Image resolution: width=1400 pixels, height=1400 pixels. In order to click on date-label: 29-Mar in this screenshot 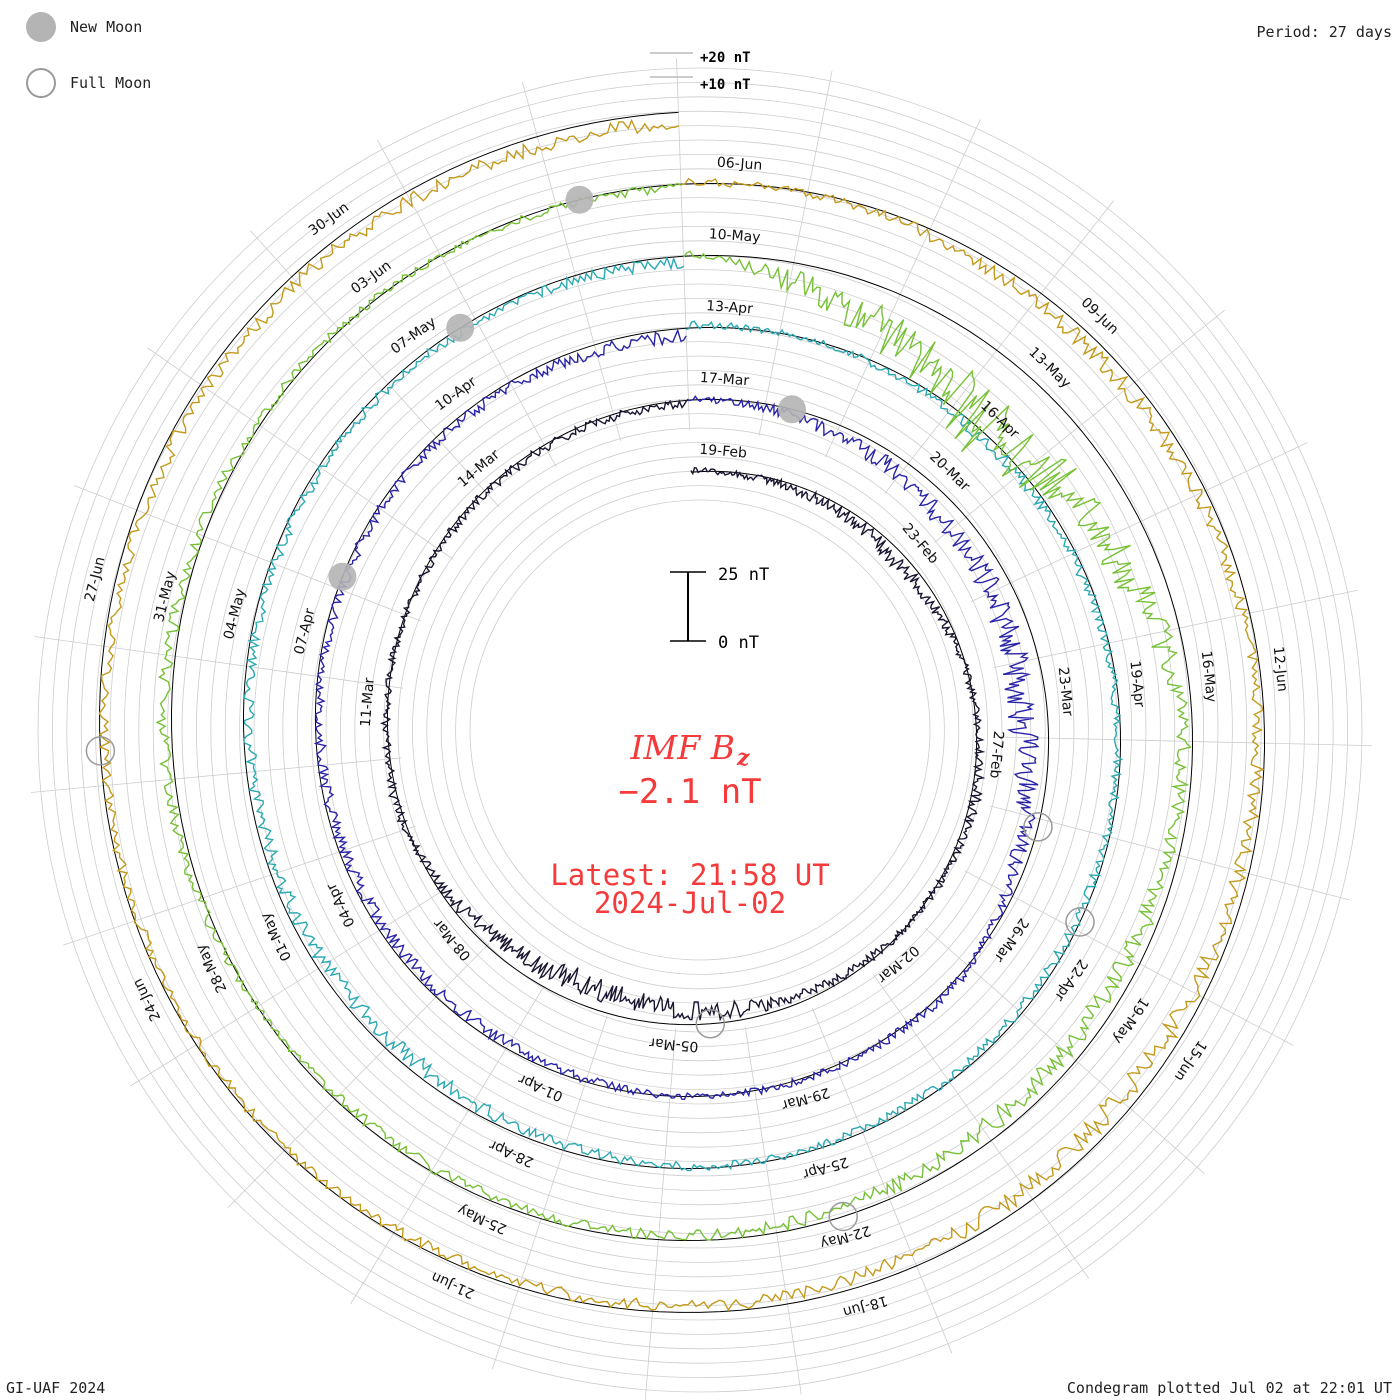, I will do `click(805, 1098)`.